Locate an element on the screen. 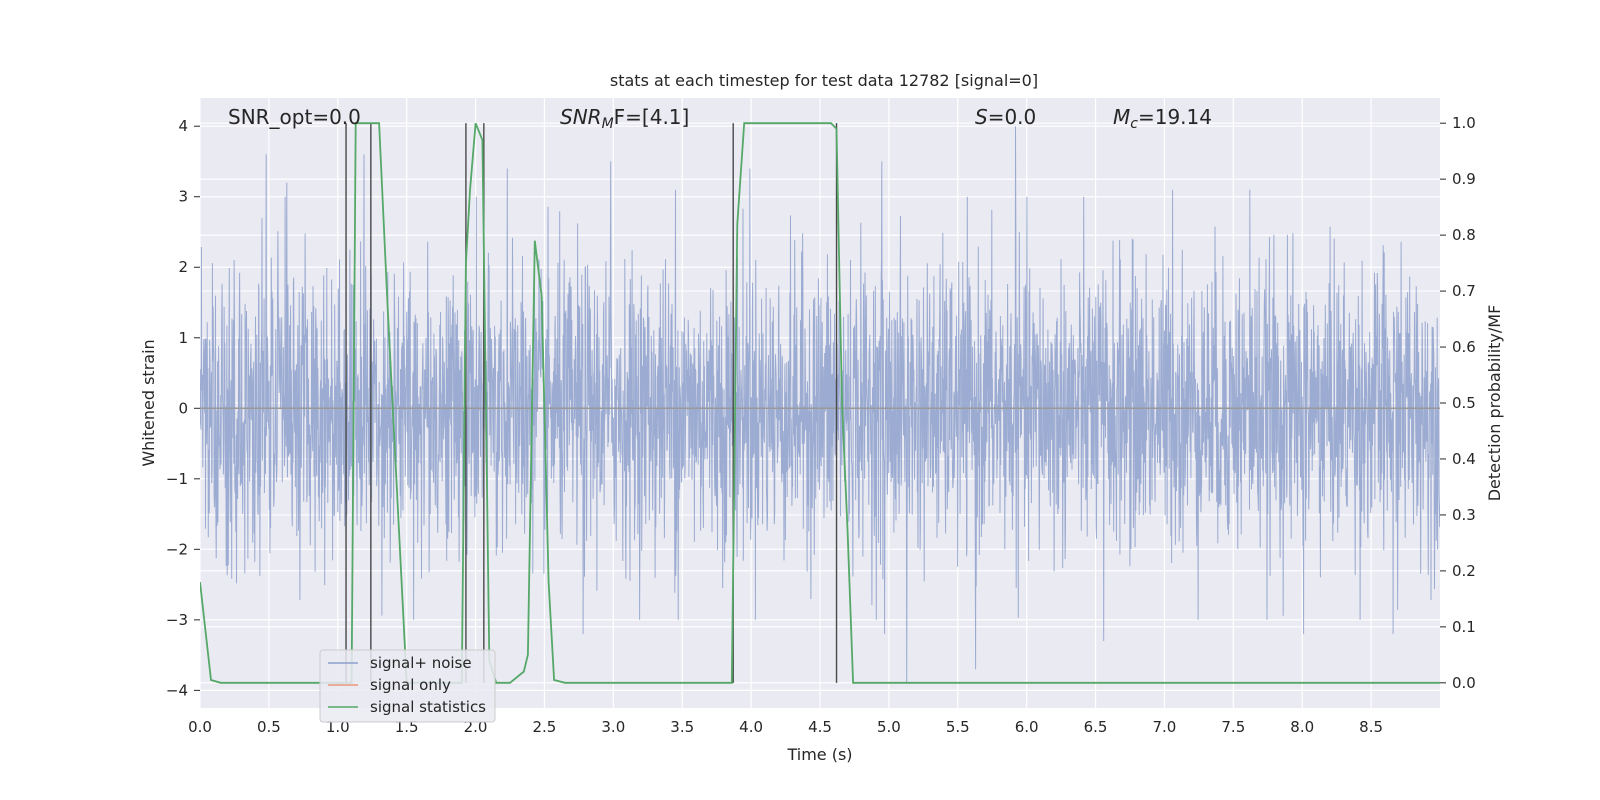  y-right-axis-label: Detection probability/MF is located at coordinates (1494, 403).